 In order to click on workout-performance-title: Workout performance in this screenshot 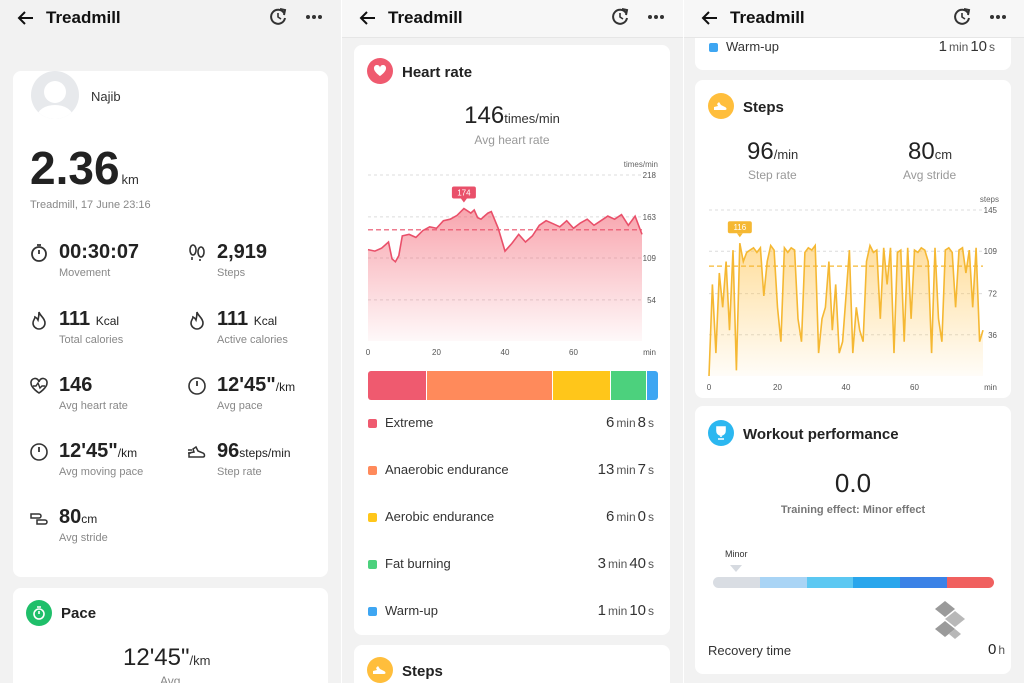, I will do `click(821, 434)`.